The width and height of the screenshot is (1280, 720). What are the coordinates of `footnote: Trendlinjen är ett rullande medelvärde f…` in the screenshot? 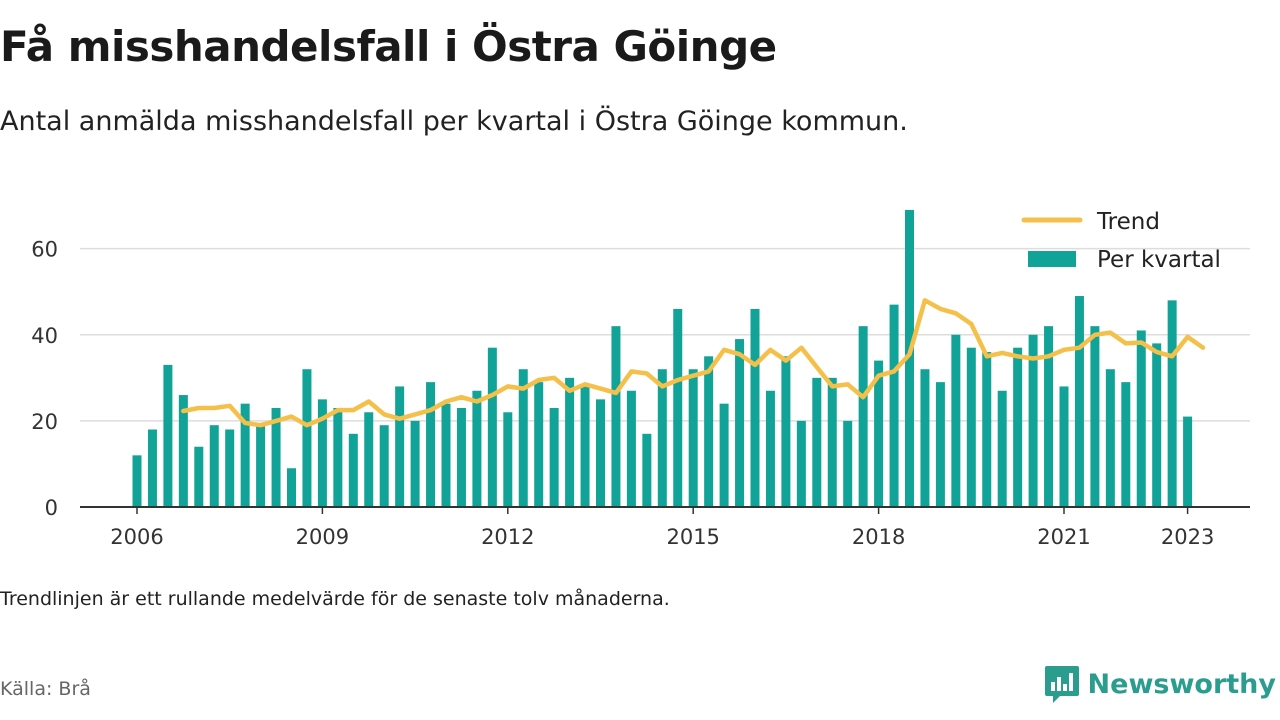 It's located at (335, 599).